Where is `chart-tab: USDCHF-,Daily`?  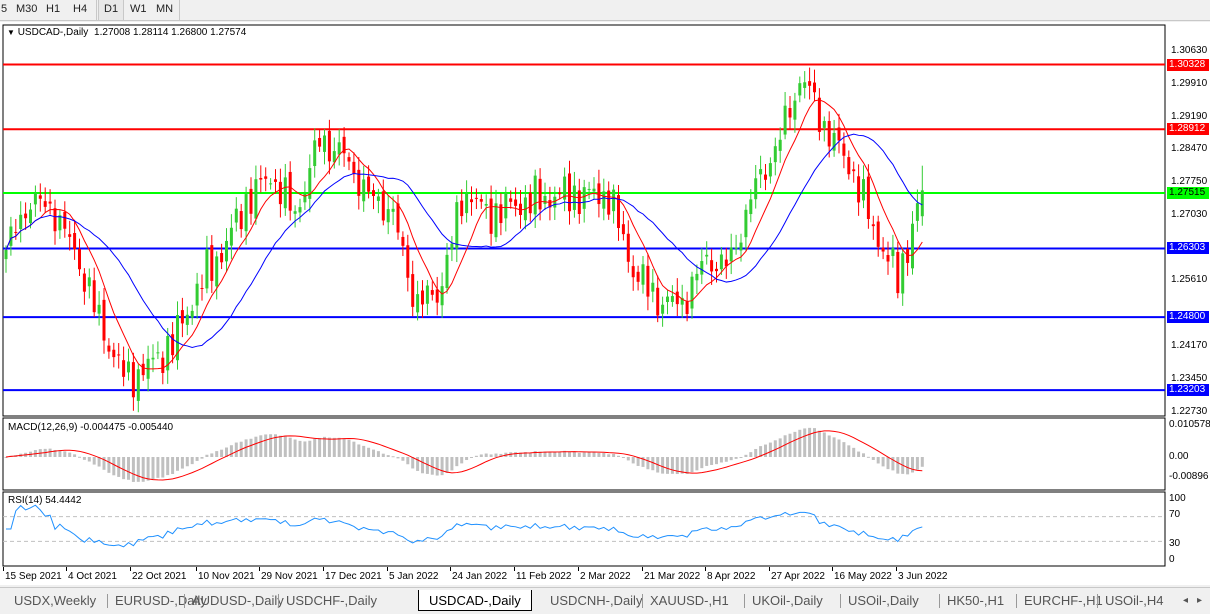
chart-tab: USDCHF-,Daily is located at coordinates (331, 600).